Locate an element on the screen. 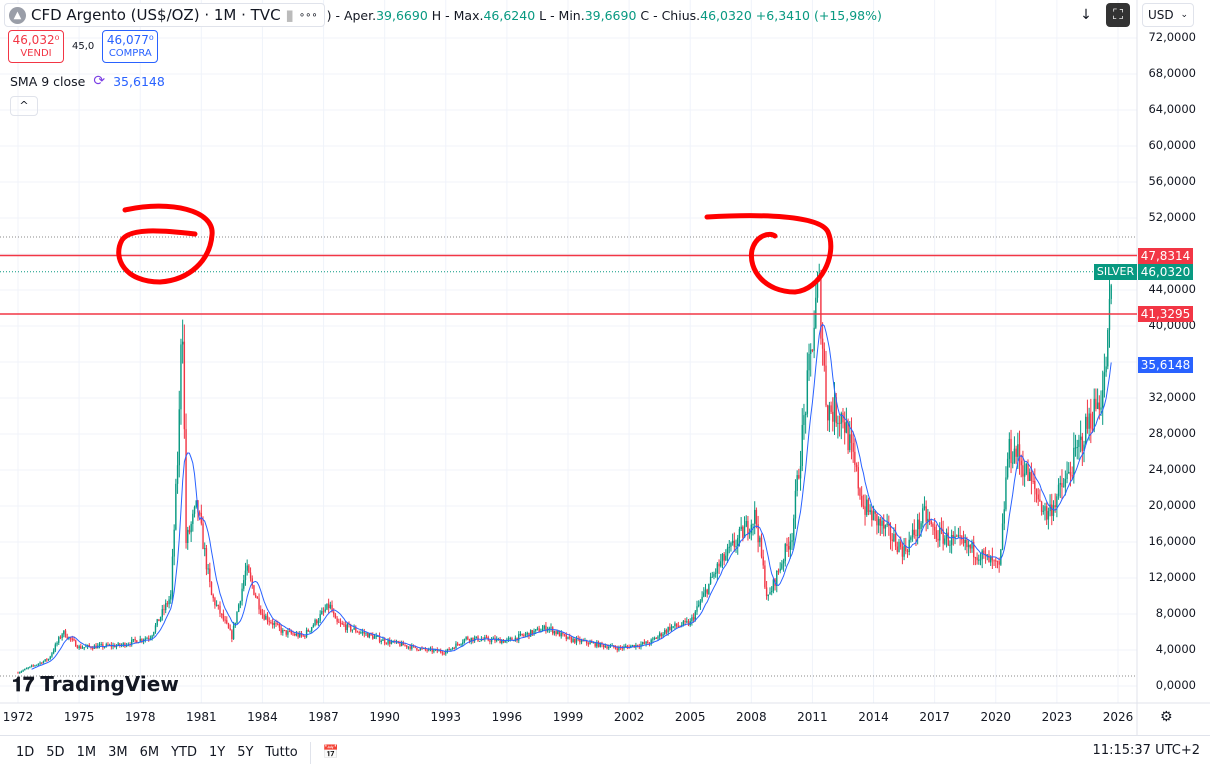  currency-select: USD ⌄ is located at coordinates (1168, 15).